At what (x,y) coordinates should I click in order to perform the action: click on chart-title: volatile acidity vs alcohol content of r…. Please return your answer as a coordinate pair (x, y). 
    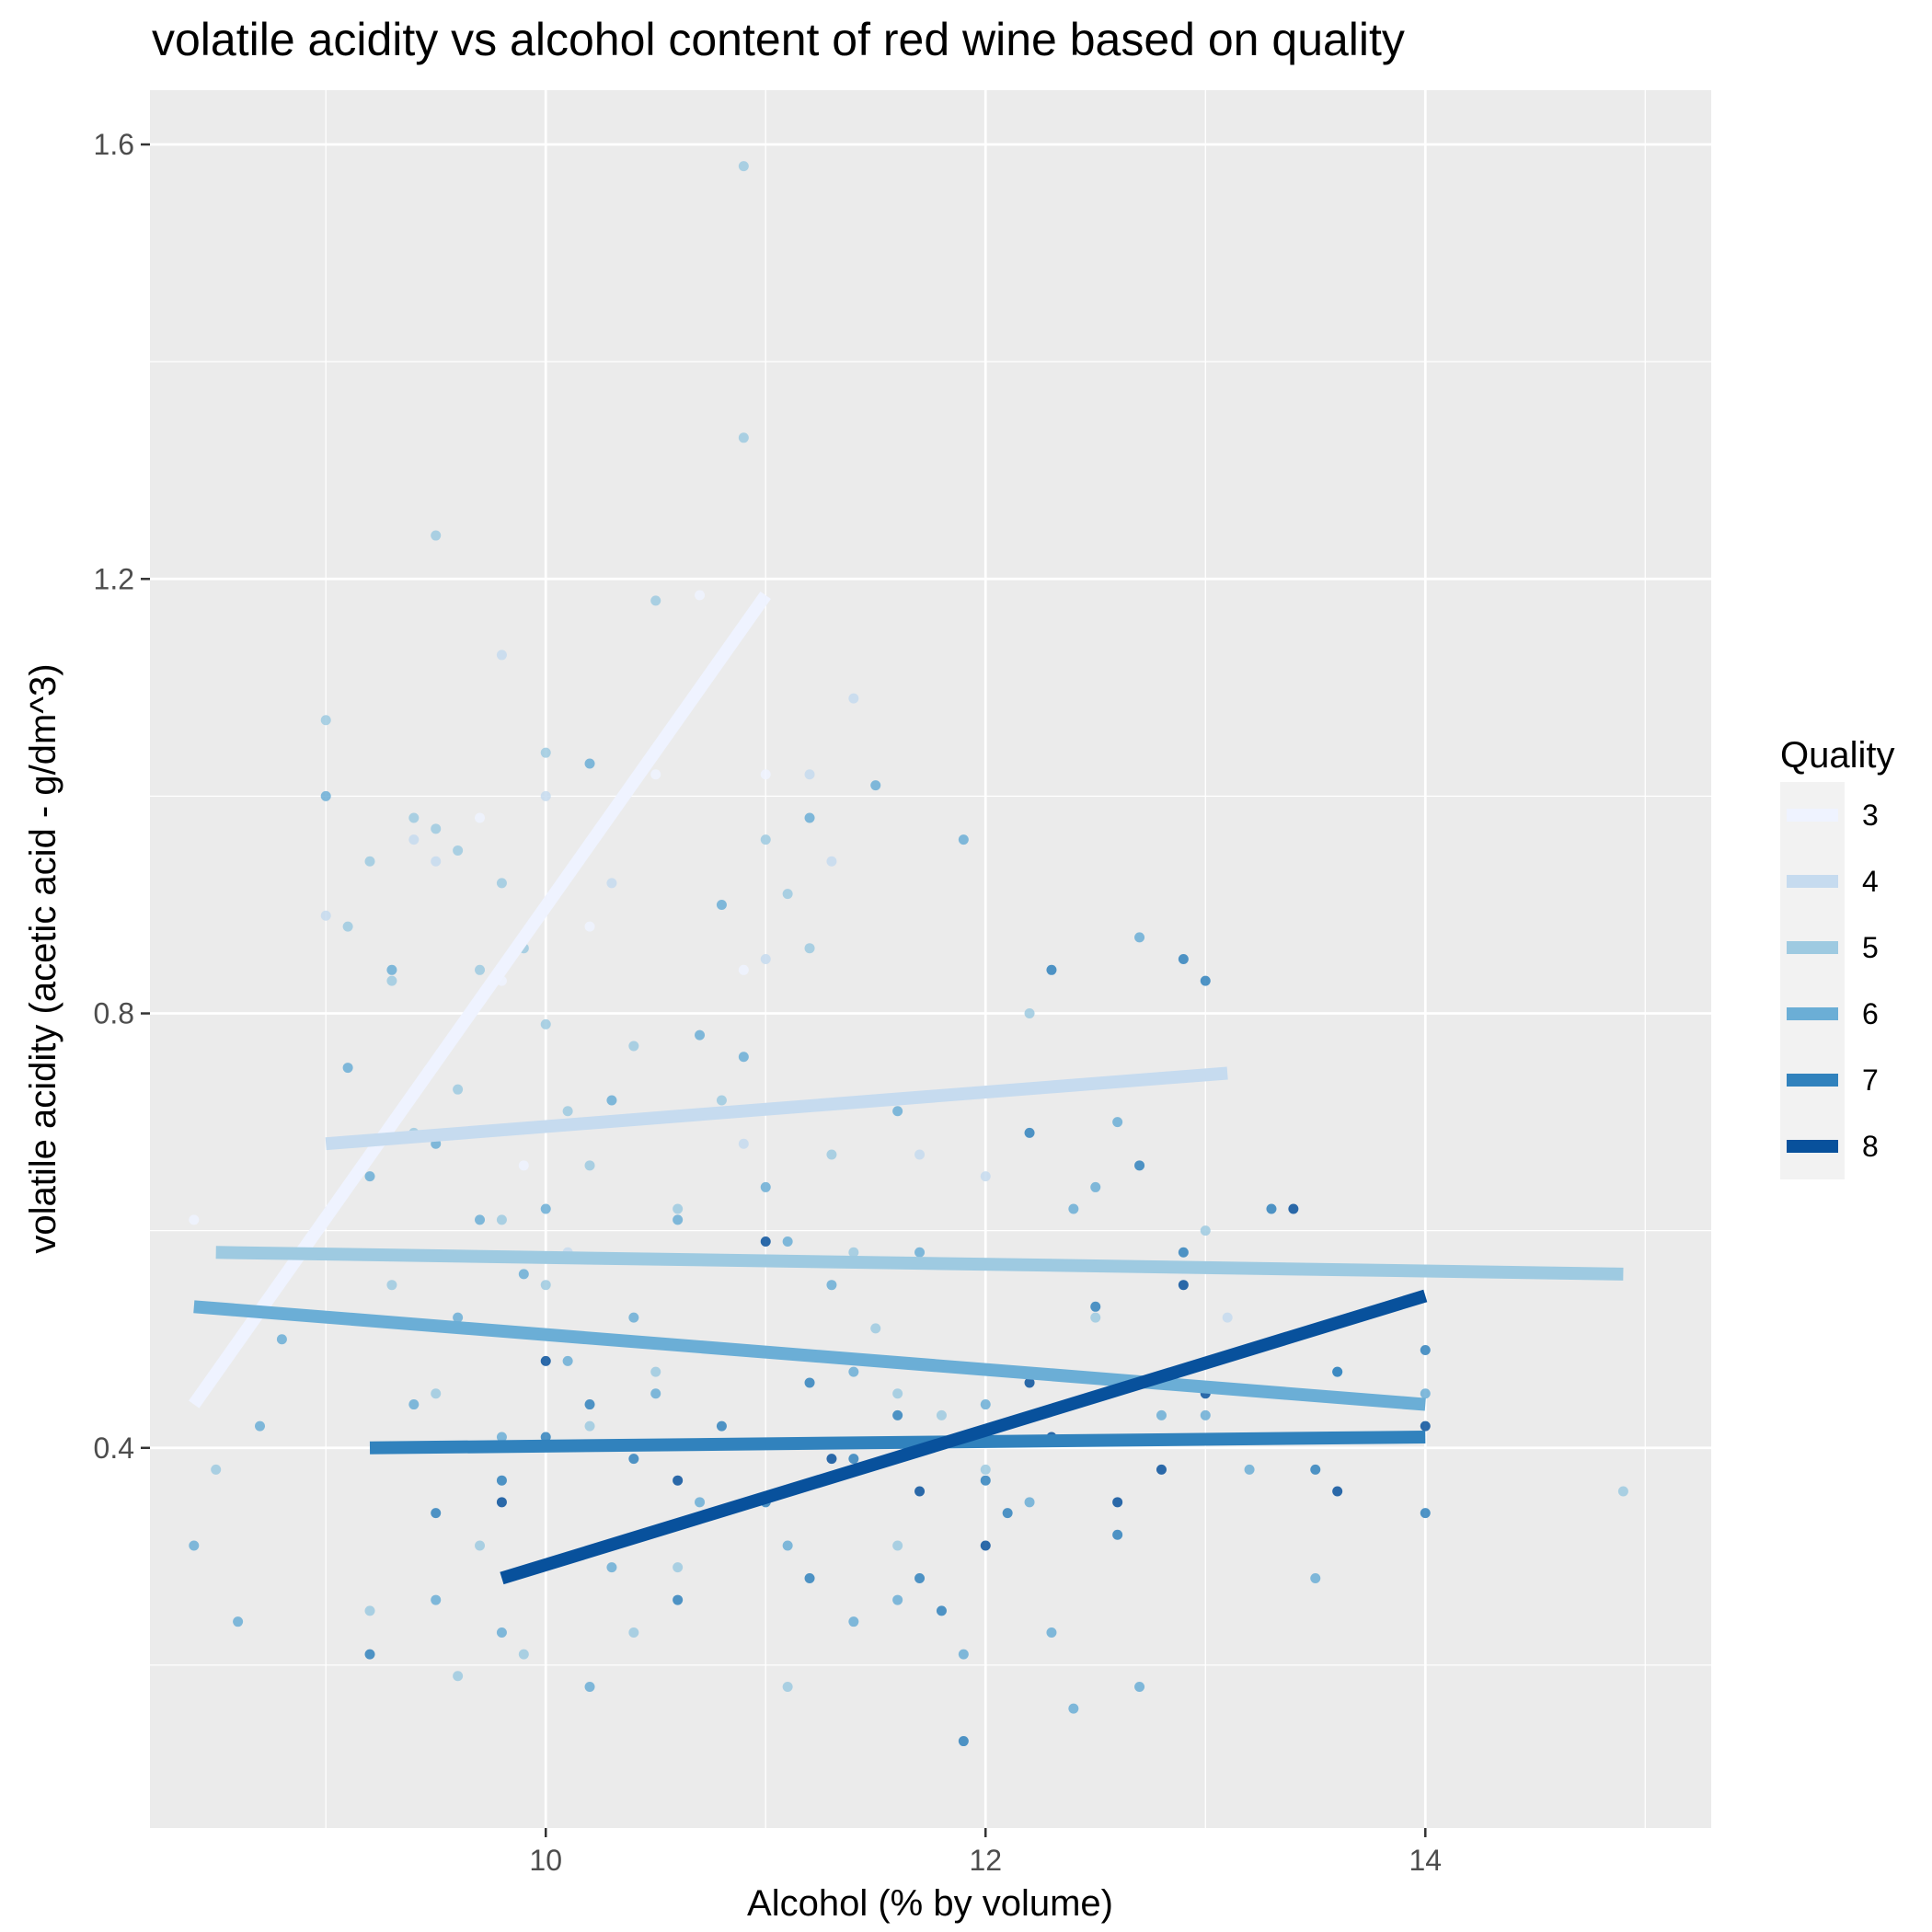
    Looking at the image, I should click on (778, 39).